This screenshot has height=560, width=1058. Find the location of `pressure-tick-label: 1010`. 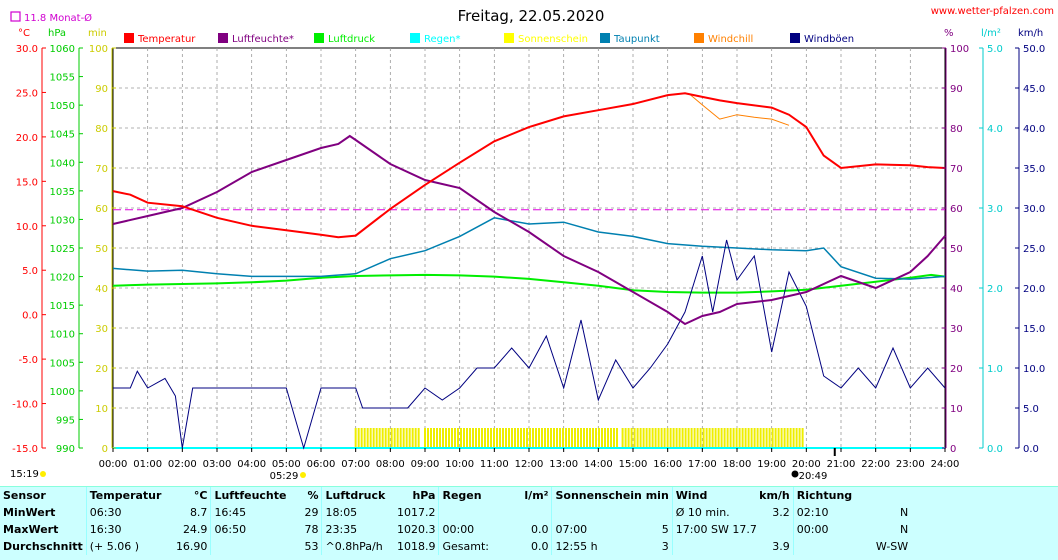

pressure-tick-label: 1010 is located at coordinates (62, 335).